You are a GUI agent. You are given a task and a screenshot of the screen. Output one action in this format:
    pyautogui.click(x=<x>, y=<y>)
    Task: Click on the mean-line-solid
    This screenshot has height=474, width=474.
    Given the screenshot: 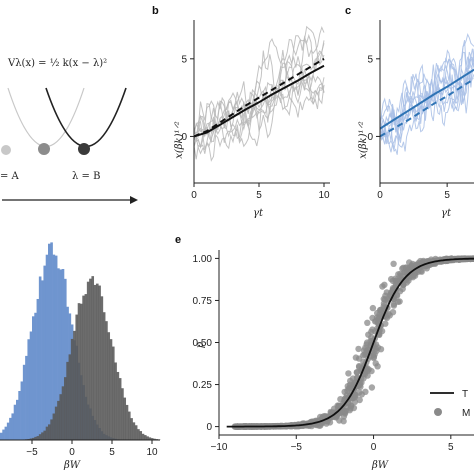 What is the action you would take?
    pyautogui.click(x=259, y=101)
    